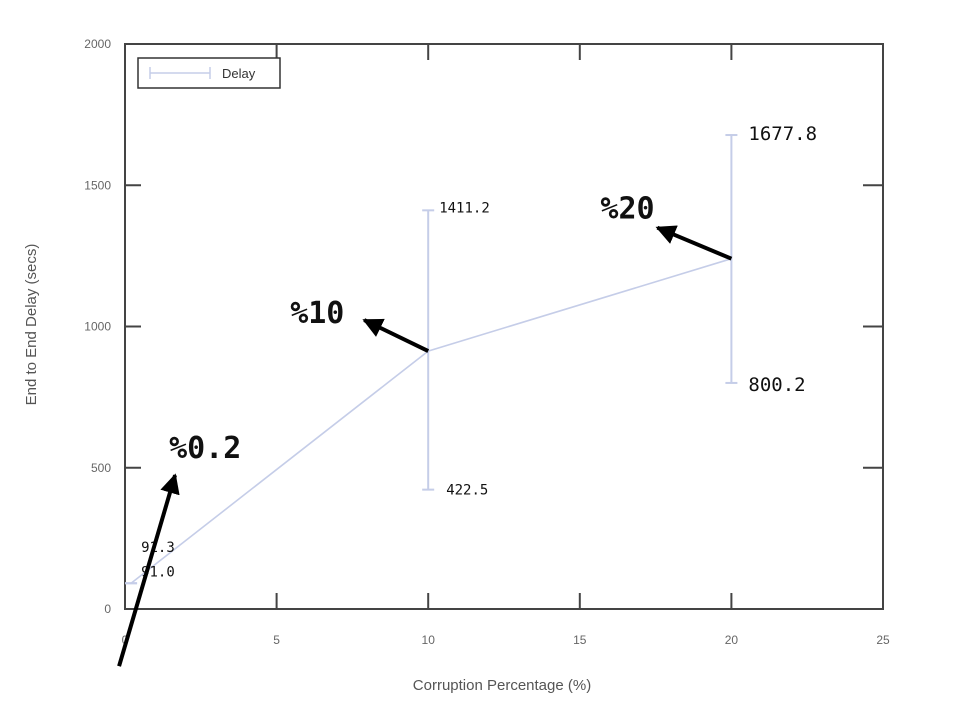  I want to click on y-tick-label: 500, so click(101, 468).